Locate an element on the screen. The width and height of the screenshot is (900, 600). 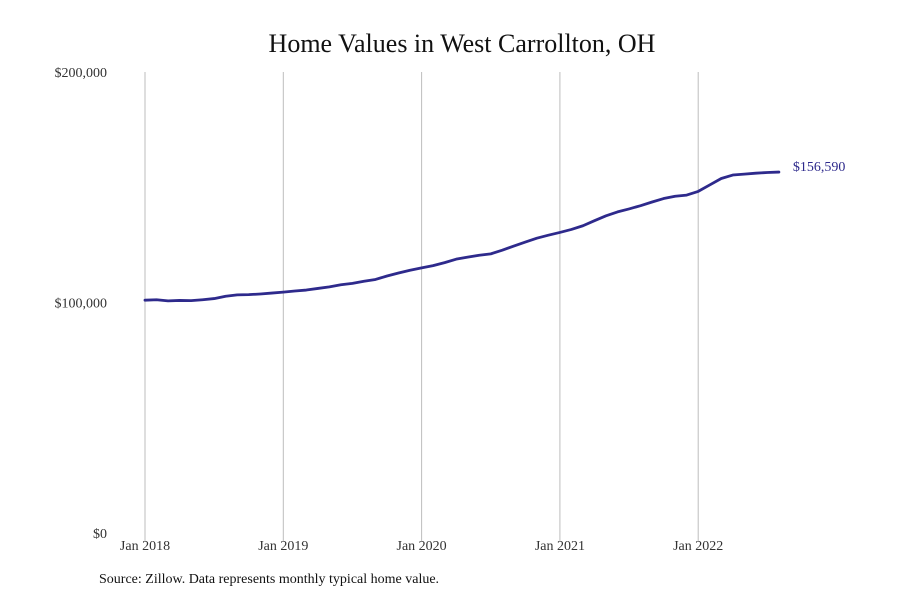
x-tick-label: Jan 2020 is located at coordinates (422, 546).